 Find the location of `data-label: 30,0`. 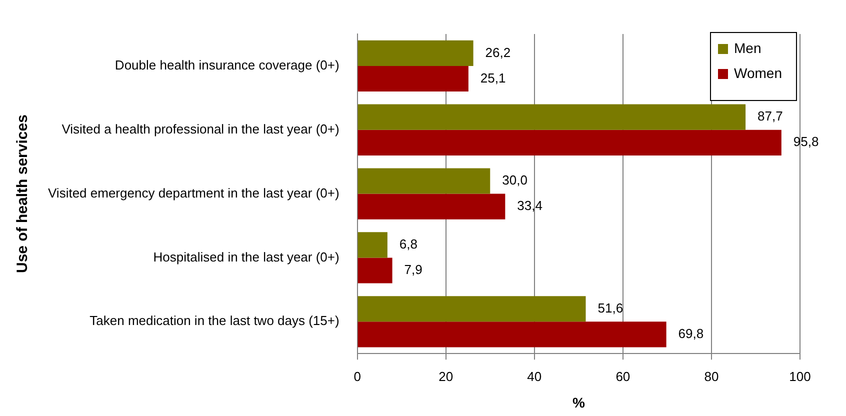

data-label: 30,0 is located at coordinates (515, 180).